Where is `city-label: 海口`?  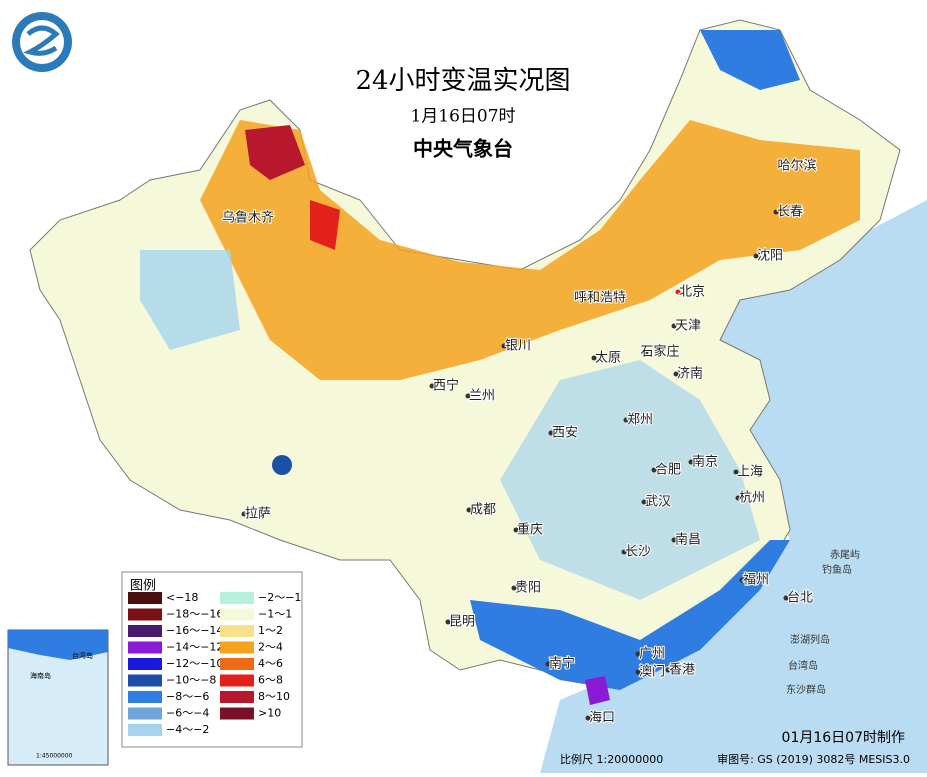 city-label: 海口 is located at coordinates (602, 718).